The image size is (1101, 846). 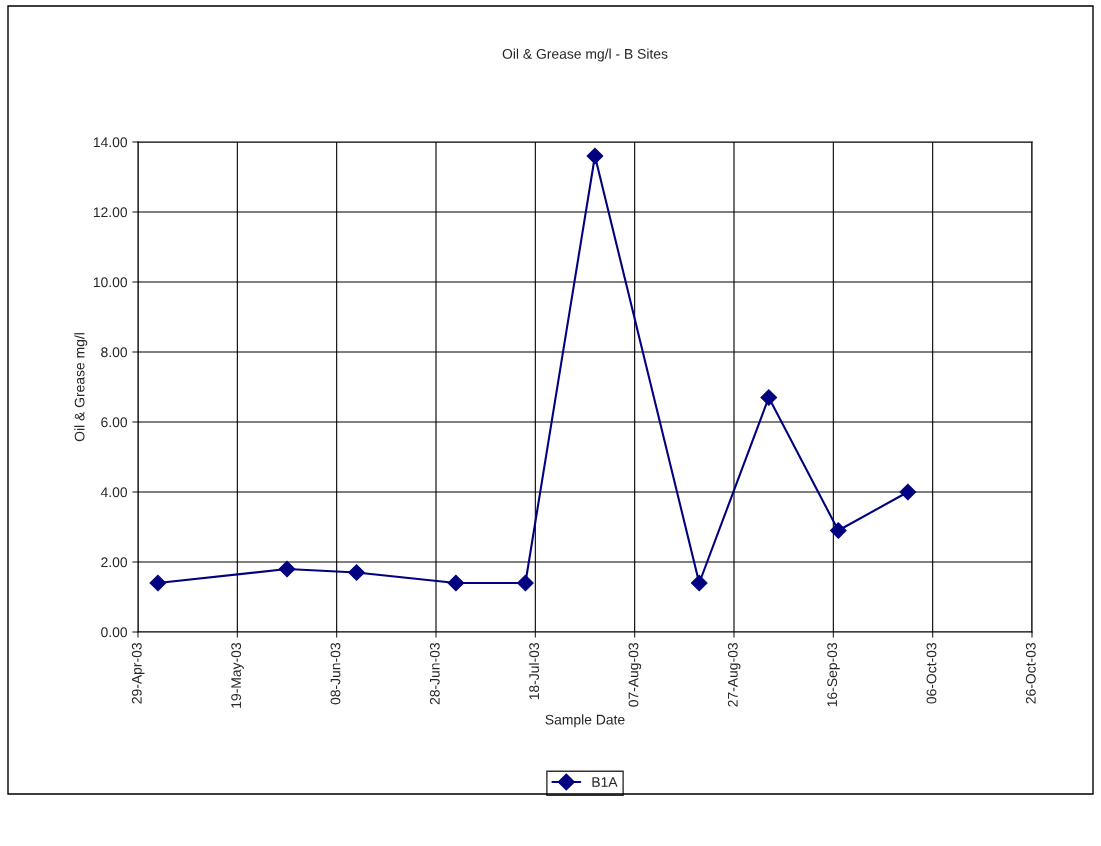 What do you see at coordinates (434, 674) in the screenshot?
I see `x-tick-label: 28-Jun-03` at bounding box center [434, 674].